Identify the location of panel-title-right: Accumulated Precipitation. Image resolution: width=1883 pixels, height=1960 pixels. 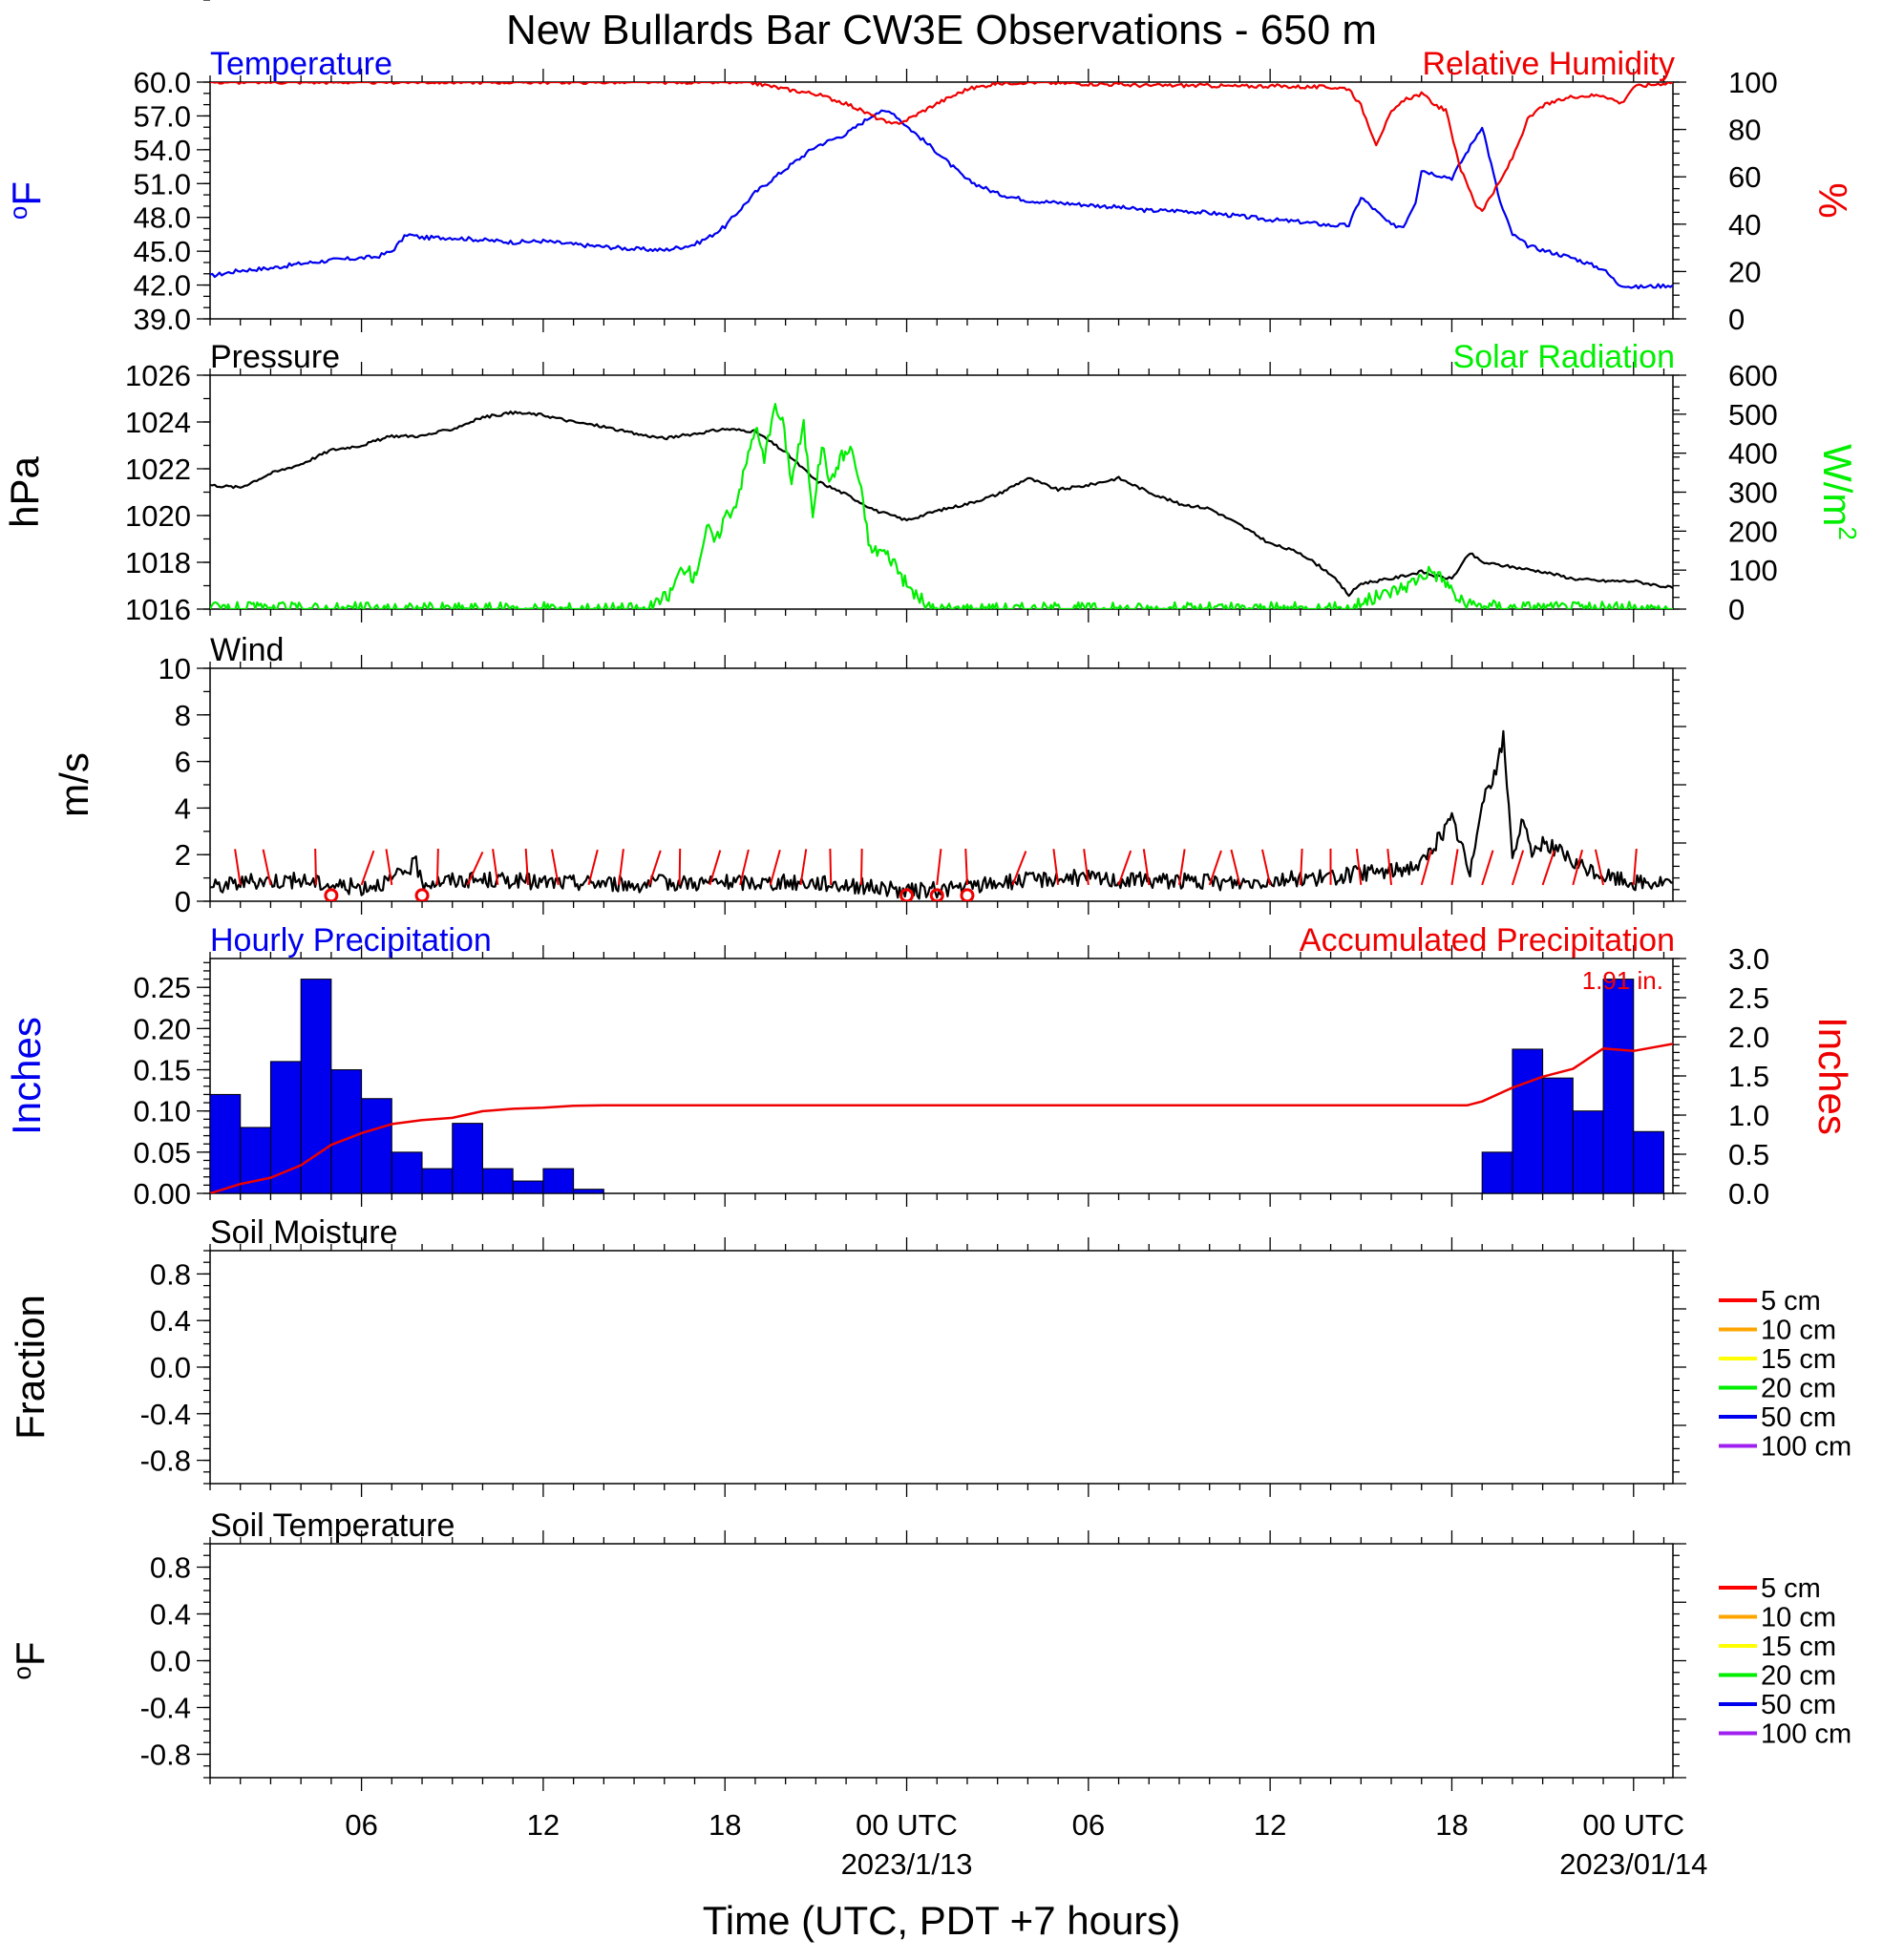
(1487, 940).